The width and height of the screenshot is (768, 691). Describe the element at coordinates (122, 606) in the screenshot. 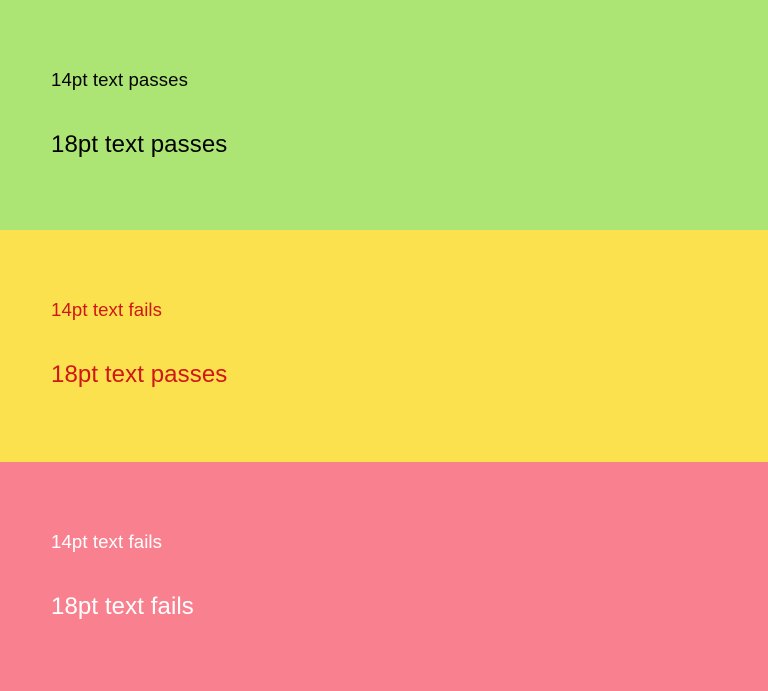

I see `sample-18pt-label: 18pt text fails` at that location.